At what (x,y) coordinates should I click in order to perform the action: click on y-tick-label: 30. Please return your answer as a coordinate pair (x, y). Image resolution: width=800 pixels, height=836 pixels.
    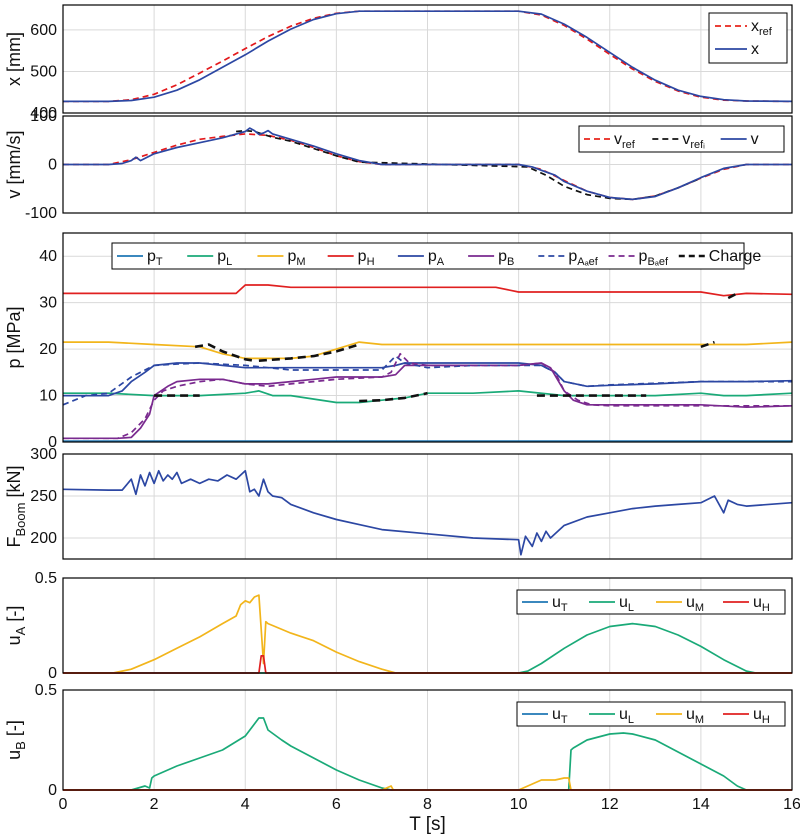
    Looking at the image, I should click on (48, 303).